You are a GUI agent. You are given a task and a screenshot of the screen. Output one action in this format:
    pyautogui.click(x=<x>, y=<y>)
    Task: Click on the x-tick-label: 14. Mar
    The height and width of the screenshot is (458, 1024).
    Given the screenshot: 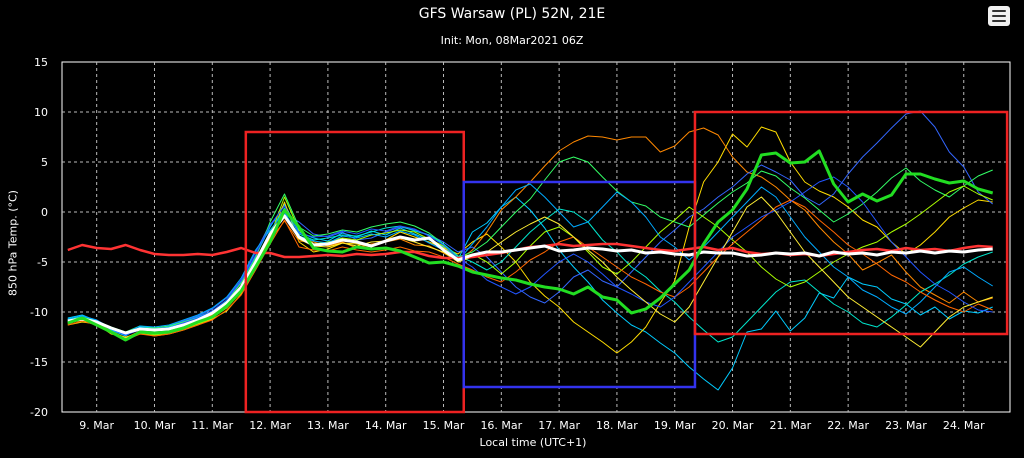 What is the action you would take?
    pyautogui.click(x=386, y=425)
    